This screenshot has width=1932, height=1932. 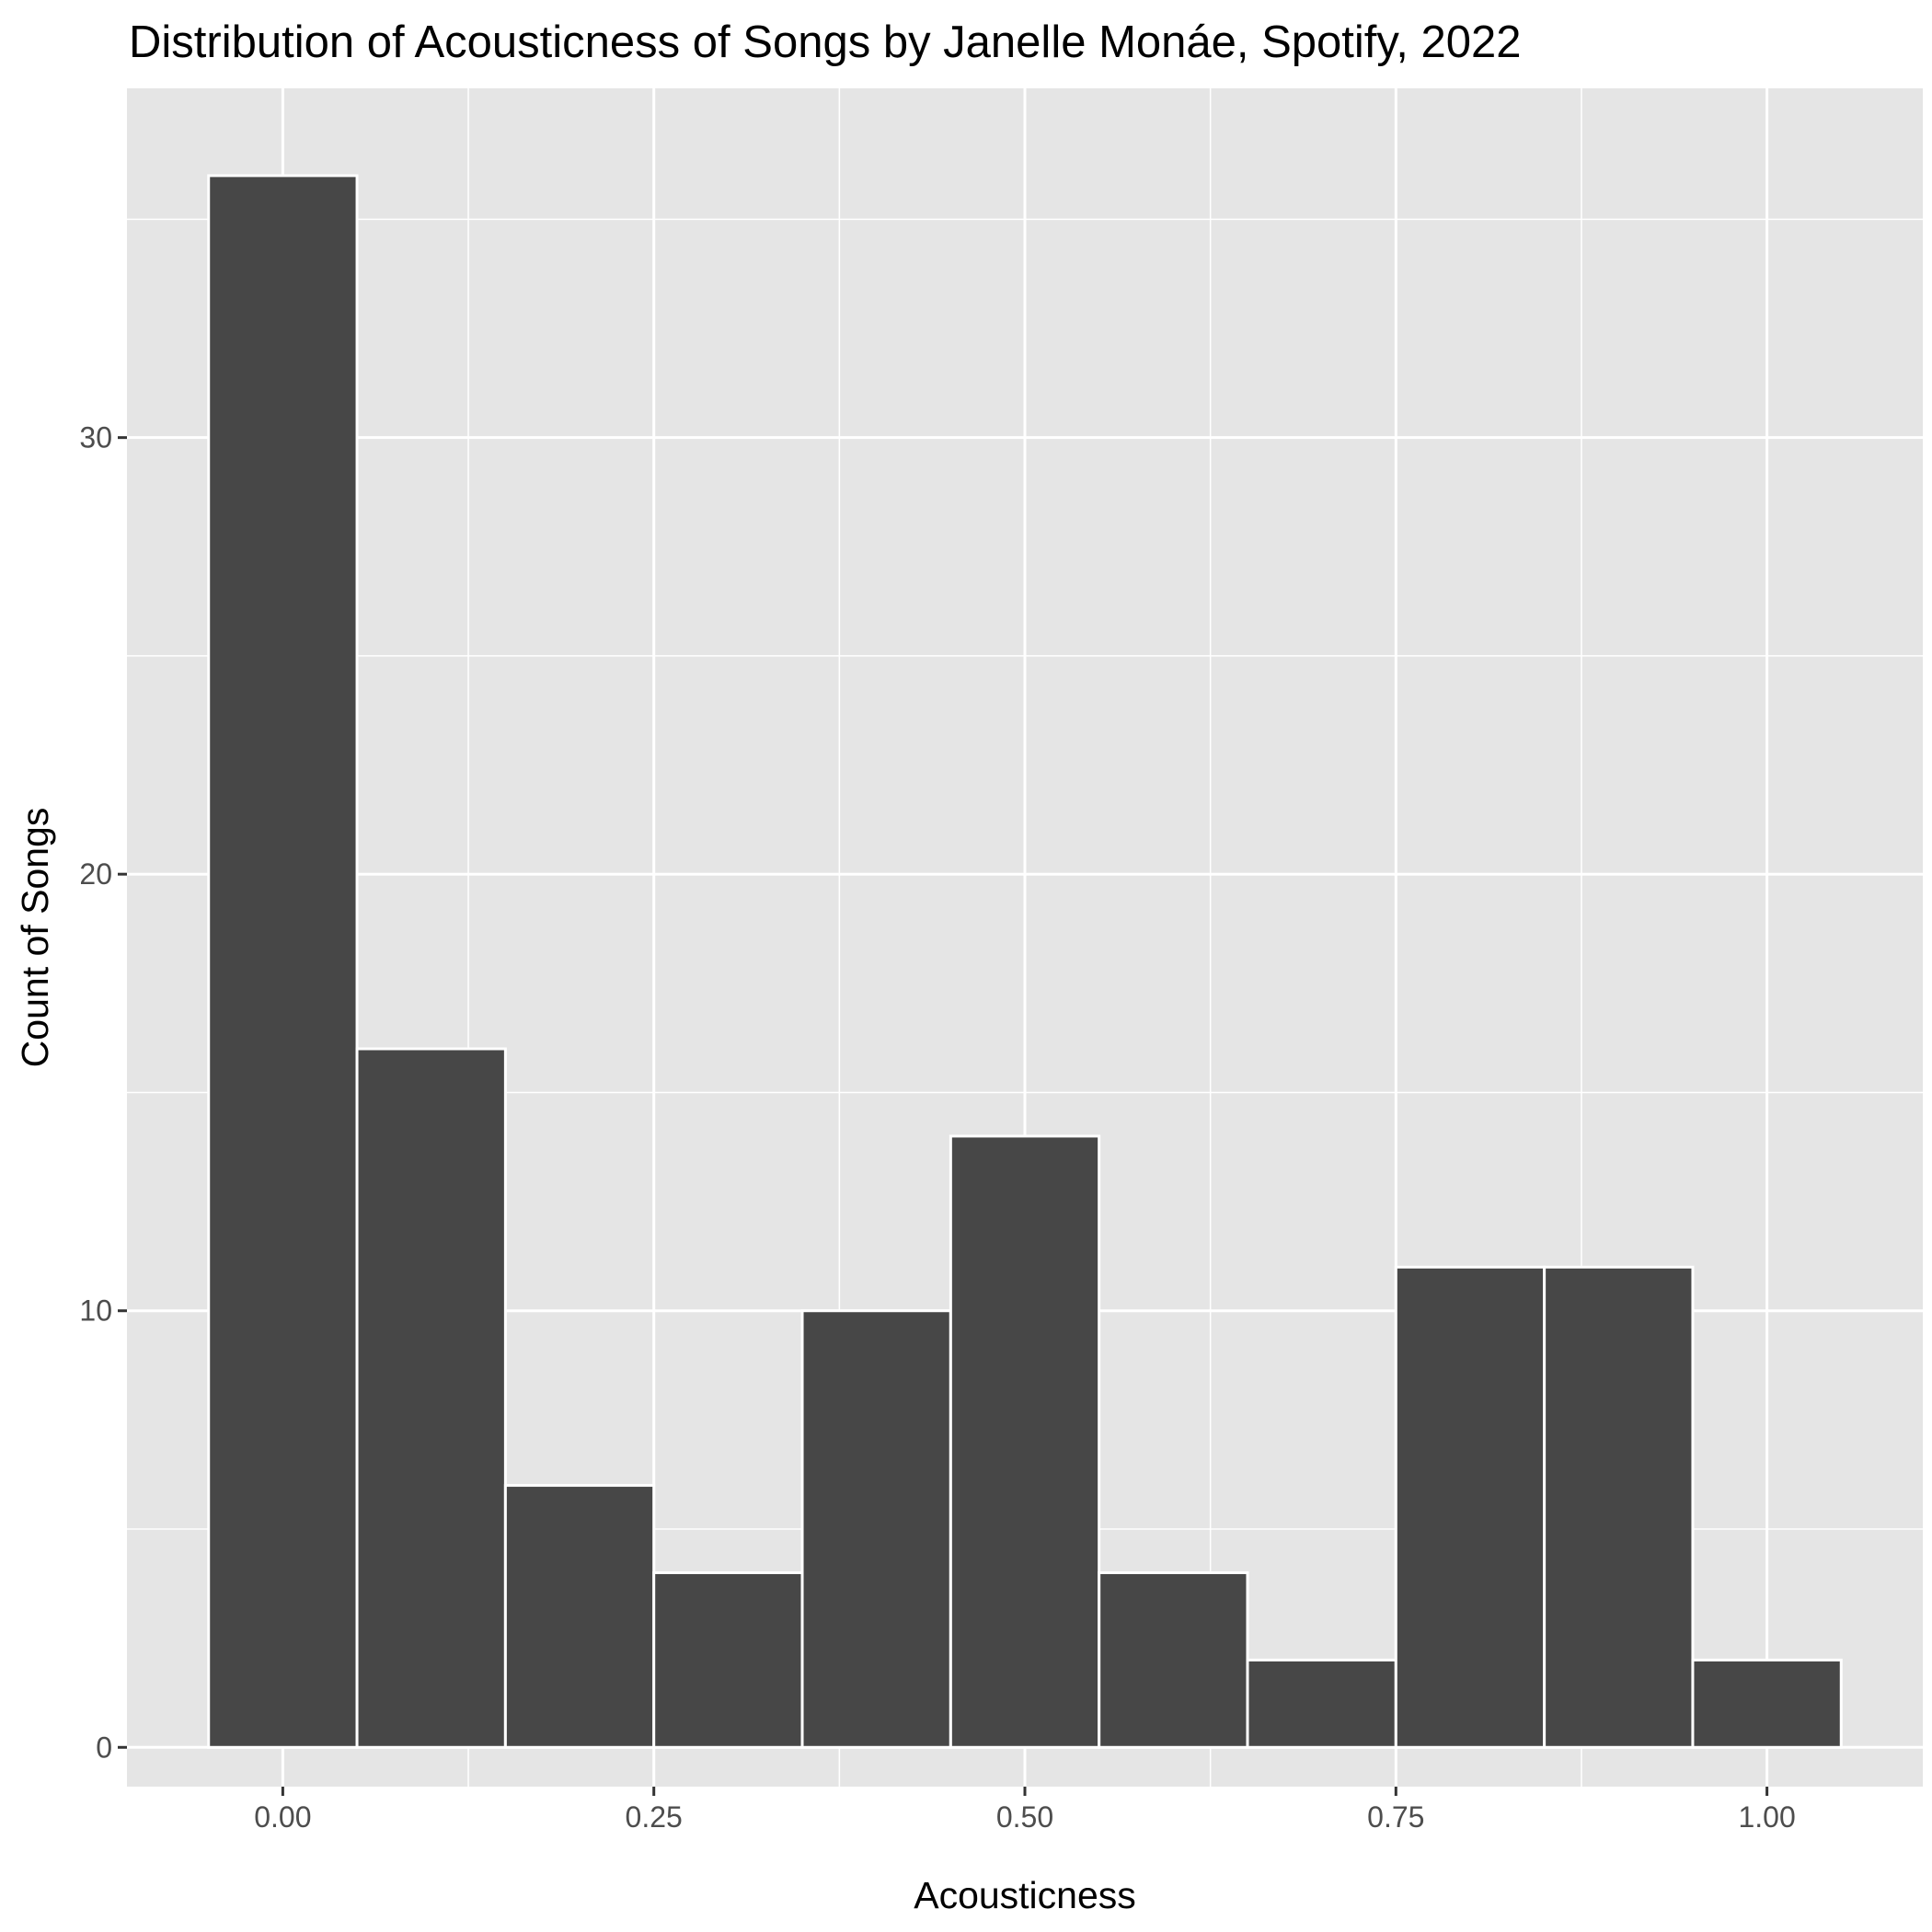 I want to click on x-tick-label: 0.50, so click(x=1024, y=1817).